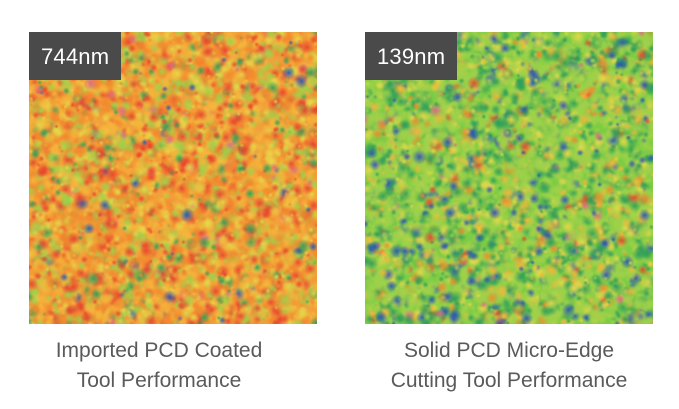 This screenshot has width=679, height=409. What do you see at coordinates (75, 56) in the screenshot?
I see `roughness-value-badge: 744nm` at bounding box center [75, 56].